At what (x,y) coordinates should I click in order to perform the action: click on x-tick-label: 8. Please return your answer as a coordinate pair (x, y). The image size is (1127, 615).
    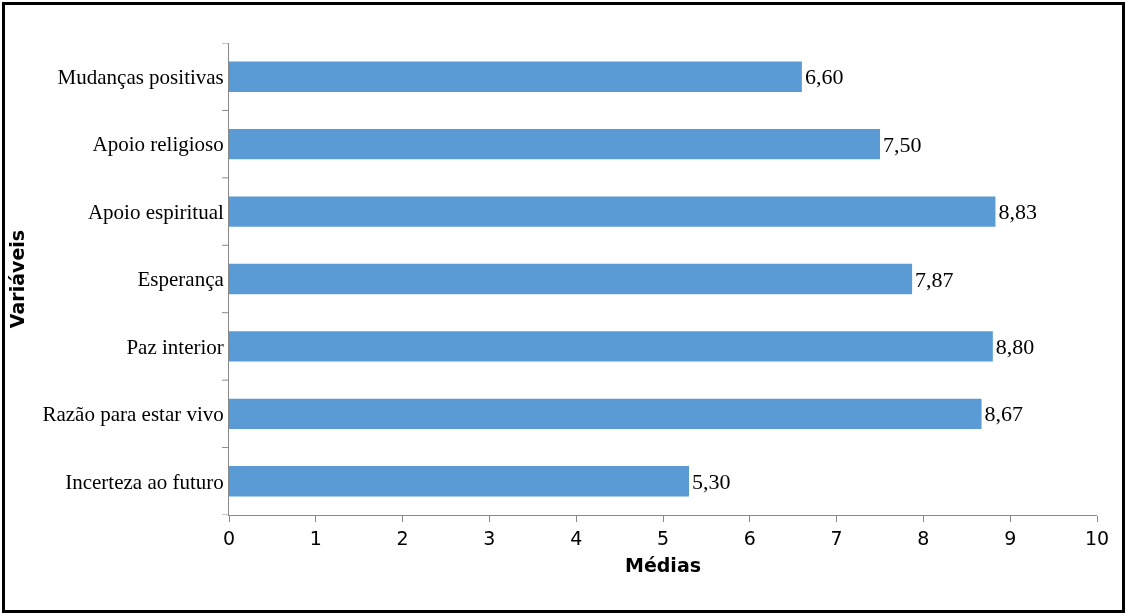
    Looking at the image, I should click on (923, 537).